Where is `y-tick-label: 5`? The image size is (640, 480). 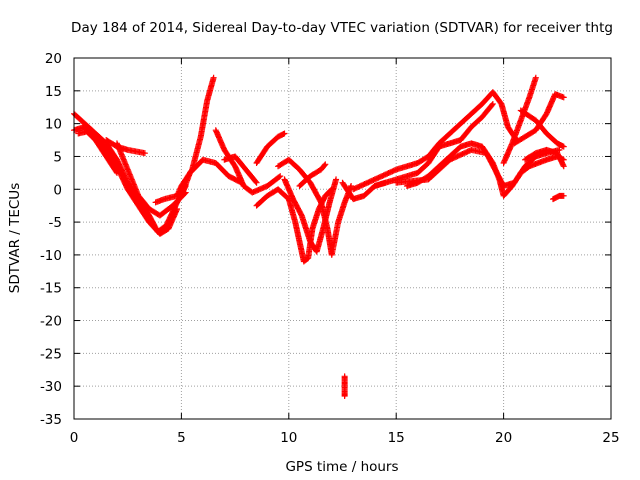
y-tick-label: 5 is located at coordinates (57, 157).